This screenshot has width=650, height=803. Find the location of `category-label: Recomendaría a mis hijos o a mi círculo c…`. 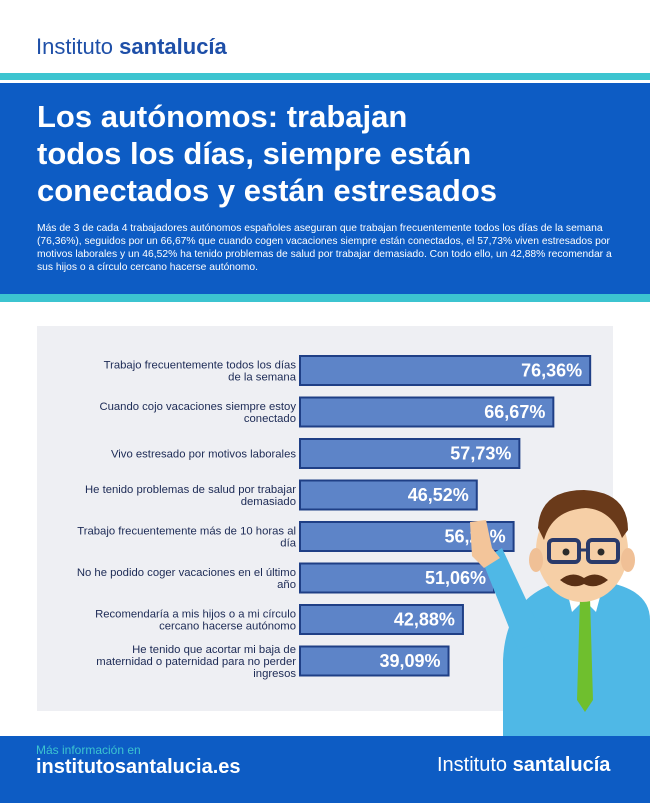

category-label: Recomendaría a mis hijos o a mi círculo c… is located at coordinates (195, 621).